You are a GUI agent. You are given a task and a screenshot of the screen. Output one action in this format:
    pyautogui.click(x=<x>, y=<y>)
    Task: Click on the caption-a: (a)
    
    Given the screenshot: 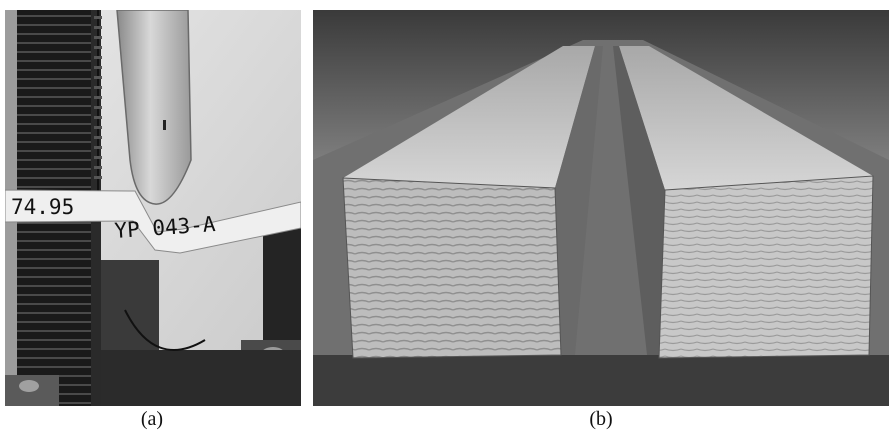 What is the action you would take?
    pyautogui.click(x=152, y=419)
    